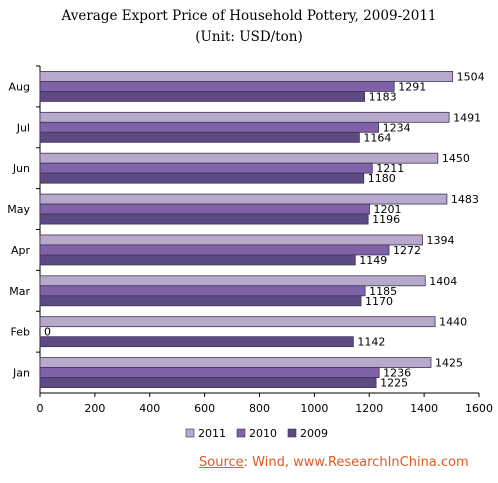 The height and width of the screenshot is (483, 498). I want to click on data-label: 1450, so click(456, 158).